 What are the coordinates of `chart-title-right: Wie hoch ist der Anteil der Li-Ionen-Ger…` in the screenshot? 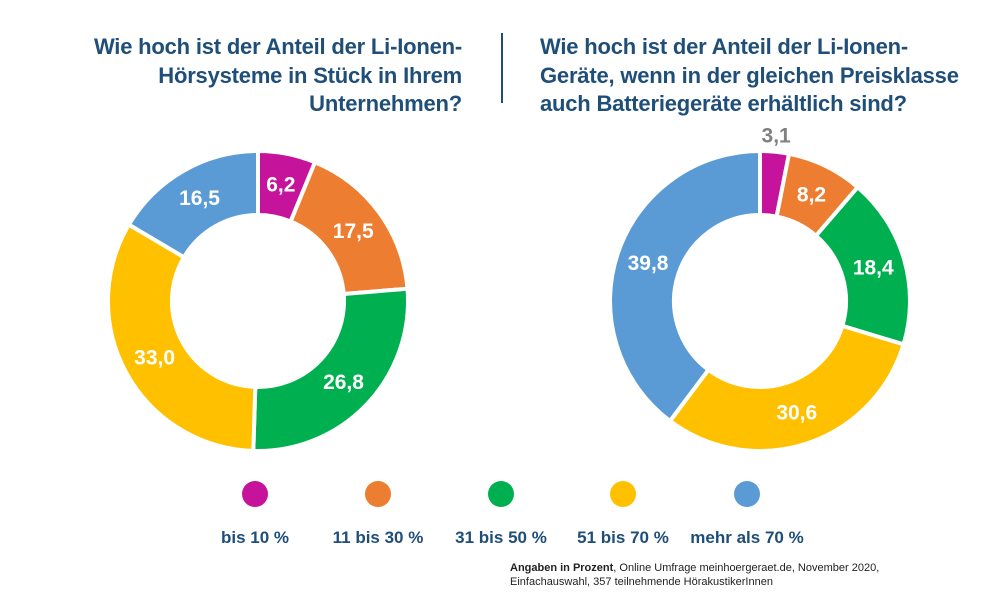 It's located at (749, 75).